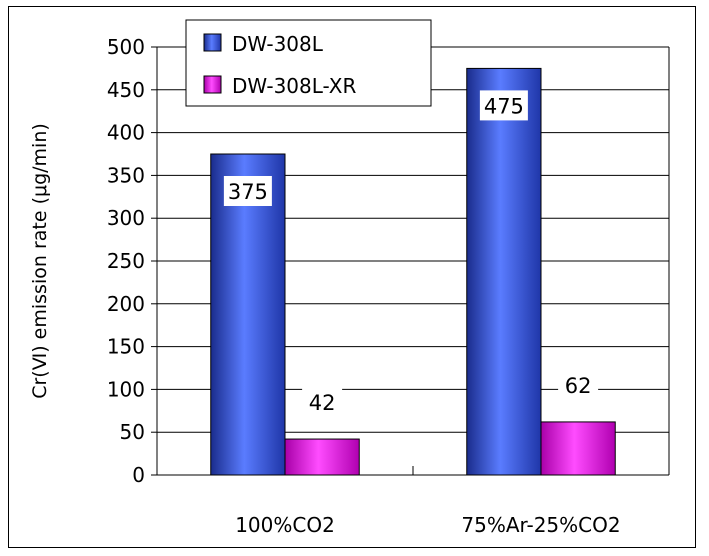  What do you see at coordinates (40, 261) in the screenshot?
I see `y-axis-title: Cr(Ⅵ) emission rate (μg/min)` at bounding box center [40, 261].